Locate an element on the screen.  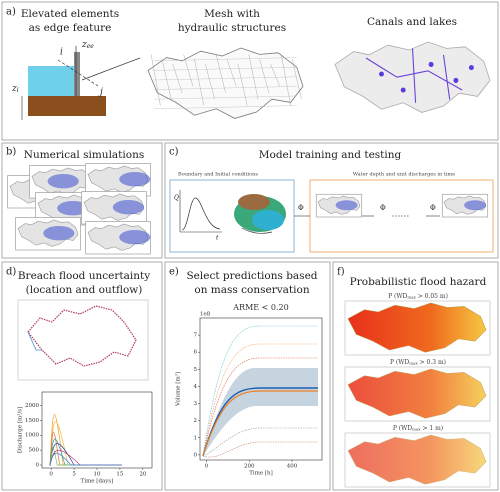
panel-title: Probabilistic flood hazard is located at coordinates (418, 282).